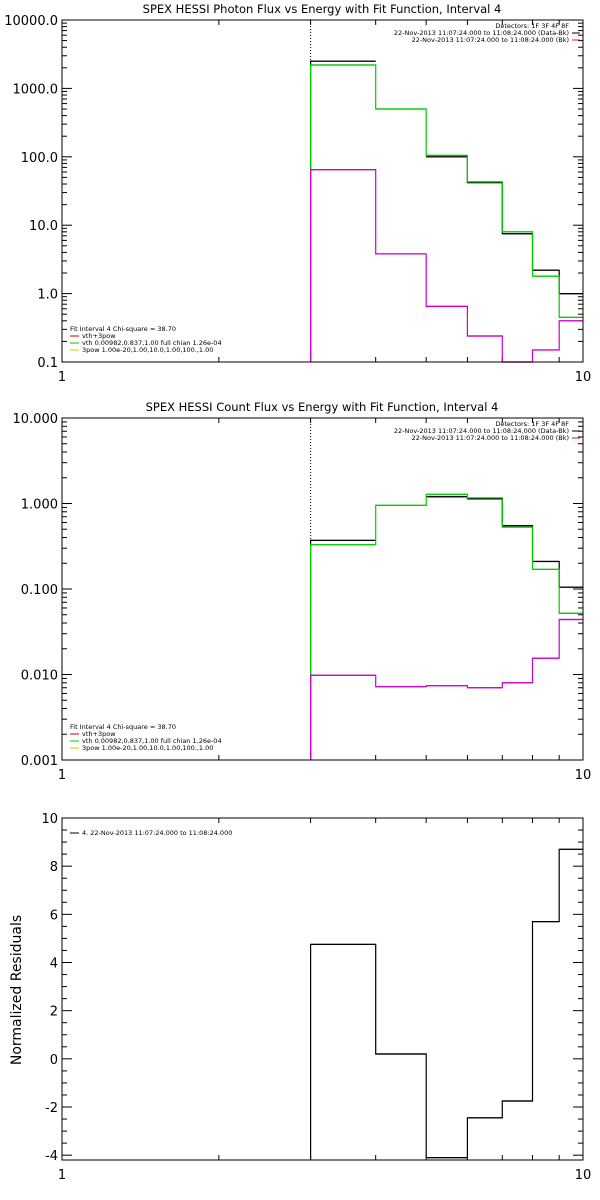 This screenshot has height=1200, width=600. What do you see at coordinates (47, 295) in the screenshot?
I see `y-tick-label: 1.0` at bounding box center [47, 295].